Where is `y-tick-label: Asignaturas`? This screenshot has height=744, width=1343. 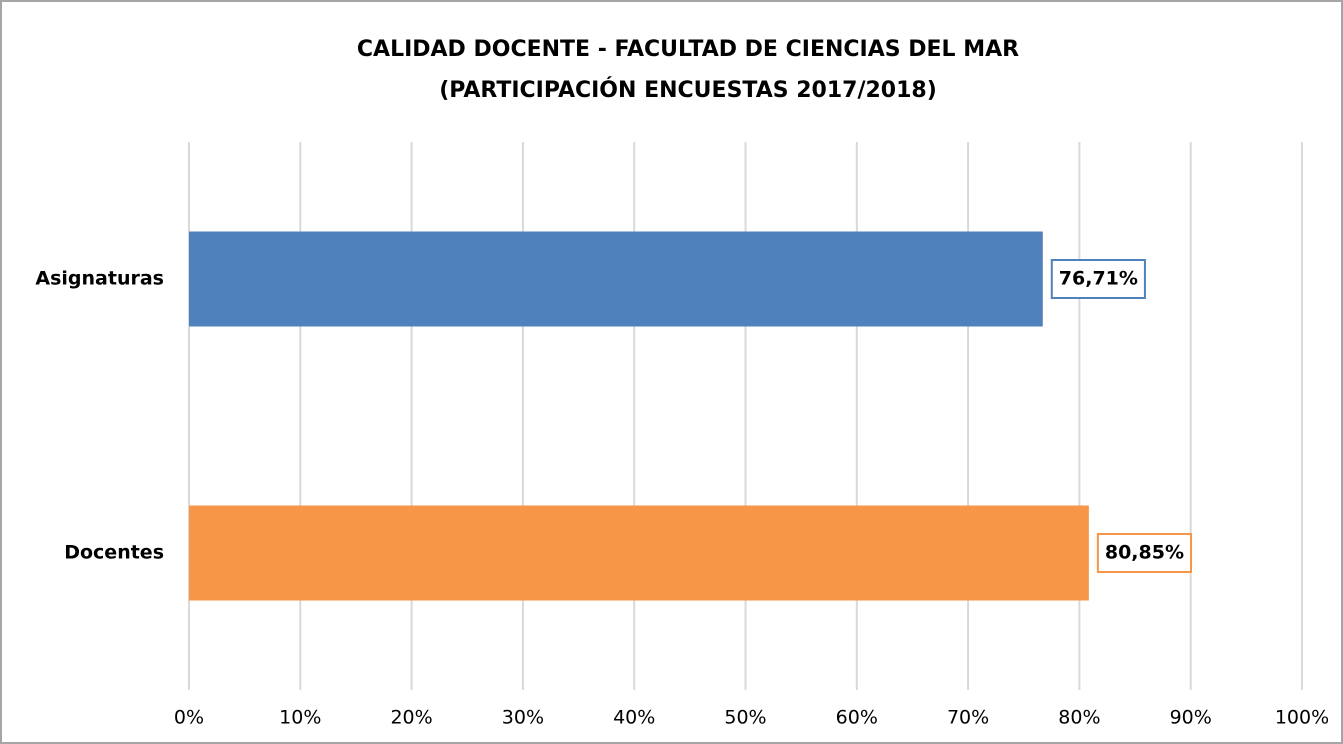 y-tick-label: Asignaturas is located at coordinates (99, 279).